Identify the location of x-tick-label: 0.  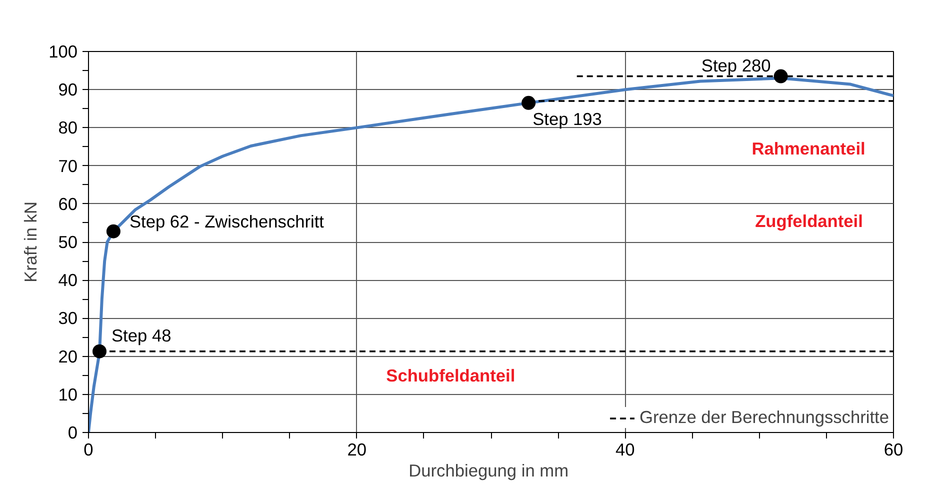
(89, 450).